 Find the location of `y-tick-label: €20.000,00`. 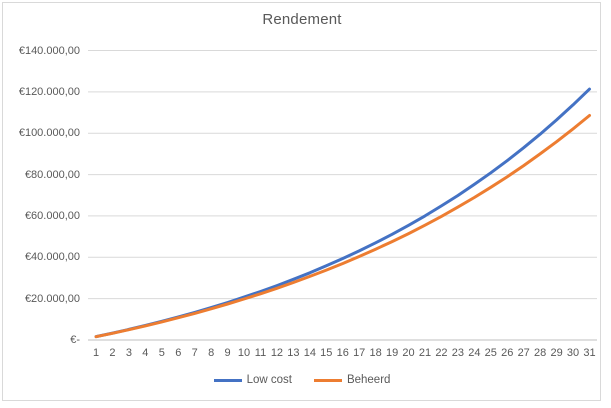

y-tick-label: €20.000,00 is located at coordinates (52, 298).